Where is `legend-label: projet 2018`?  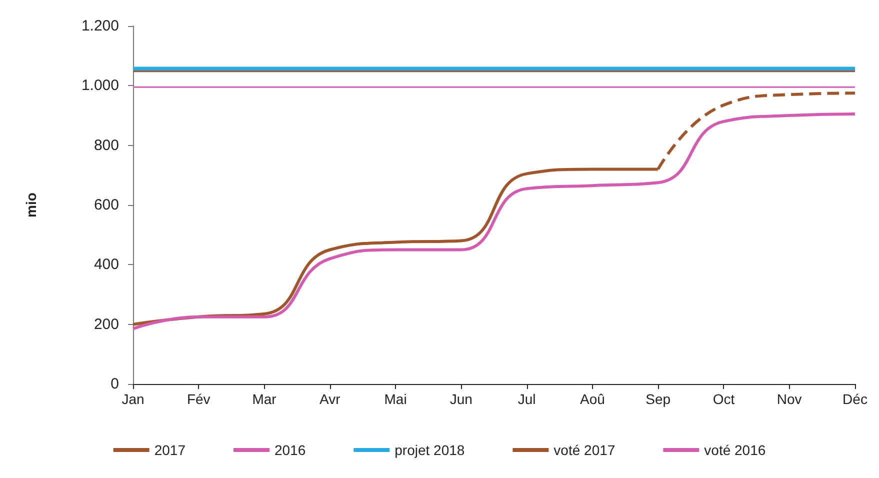
legend-label: projet 2018 is located at coordinates (429, 450).